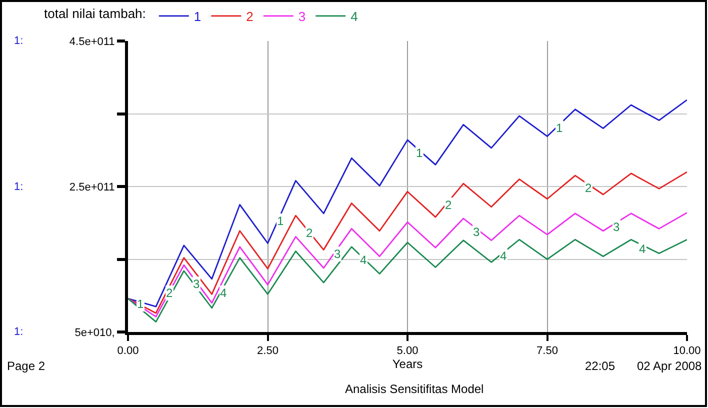  I want to click on text: Page 2, so click(26, 366).